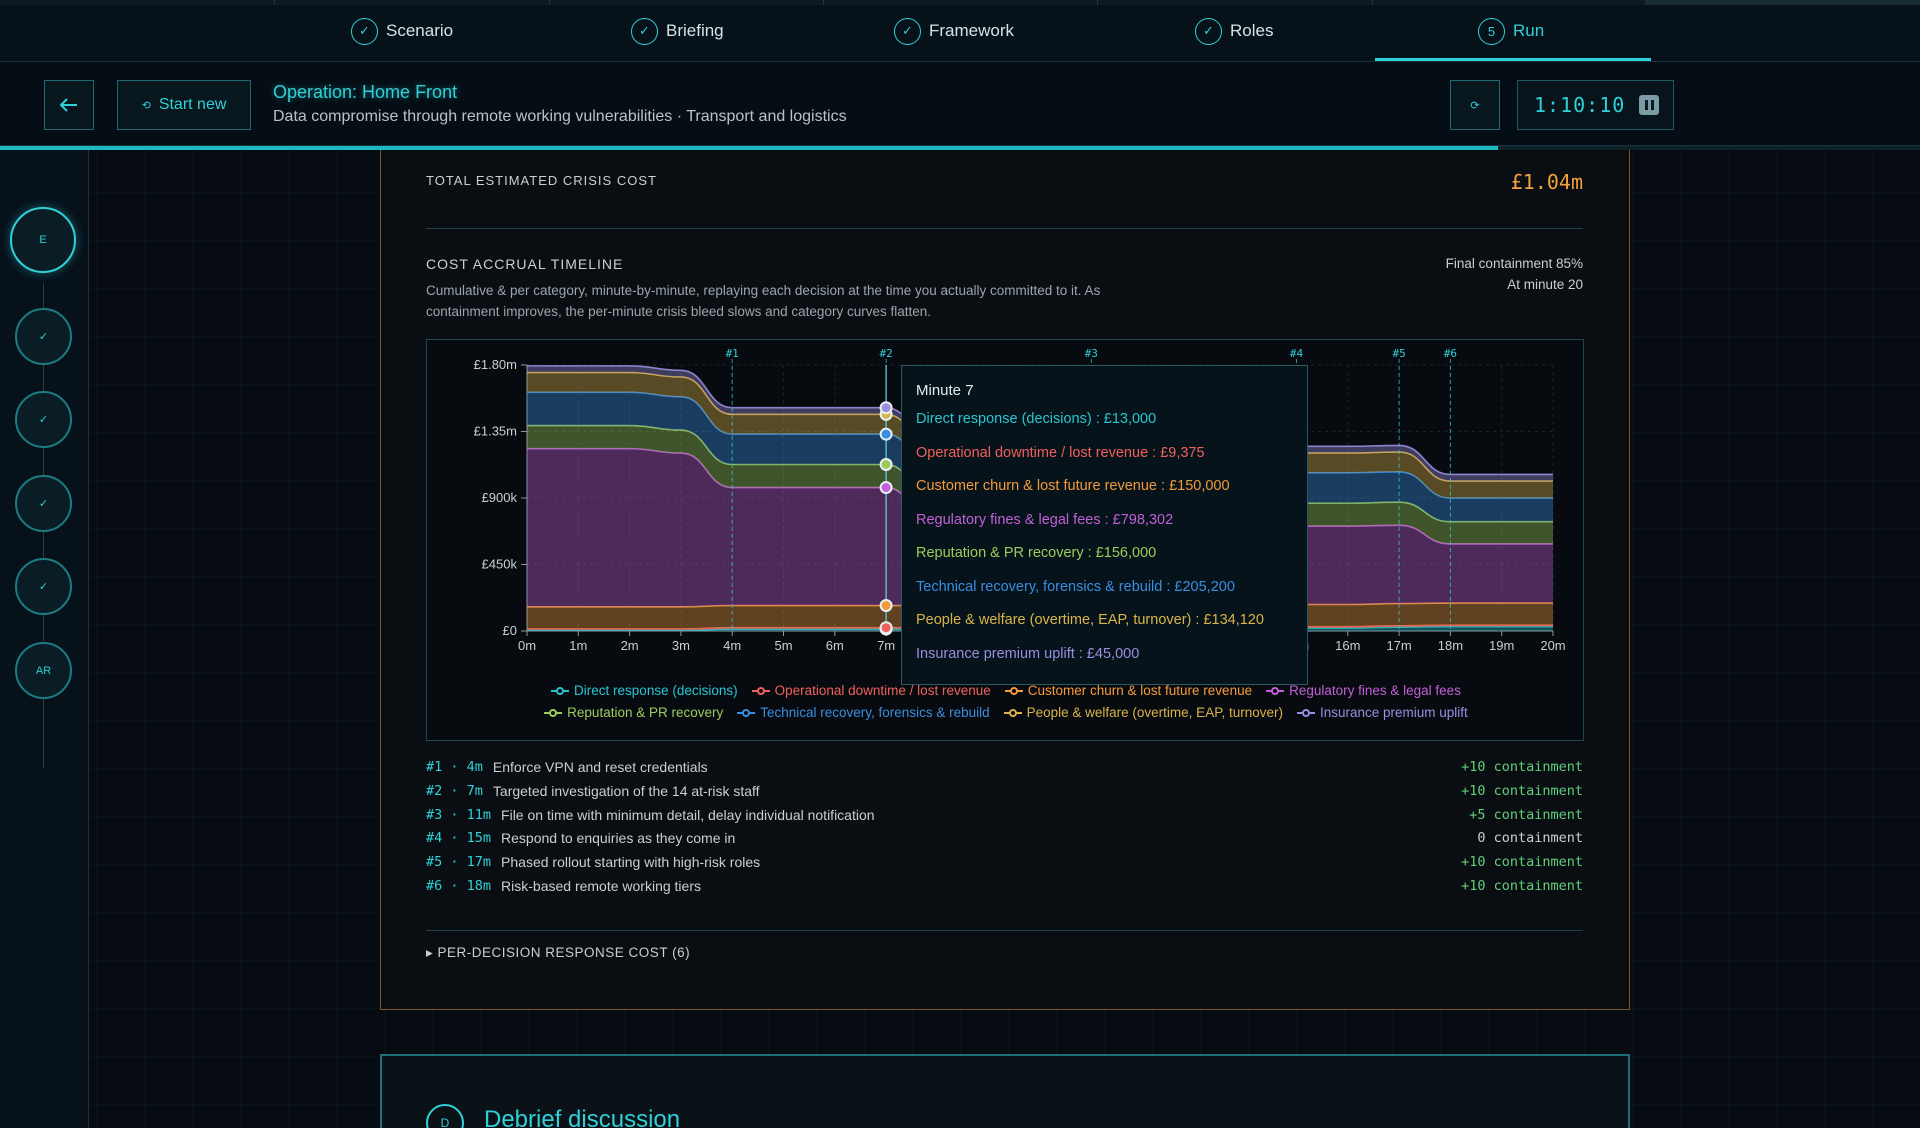  What do you see at coordinates (656, 690) in the screenshot?
I see `legend-label: Direct response (decisions)` at bounding box center [656, 690].